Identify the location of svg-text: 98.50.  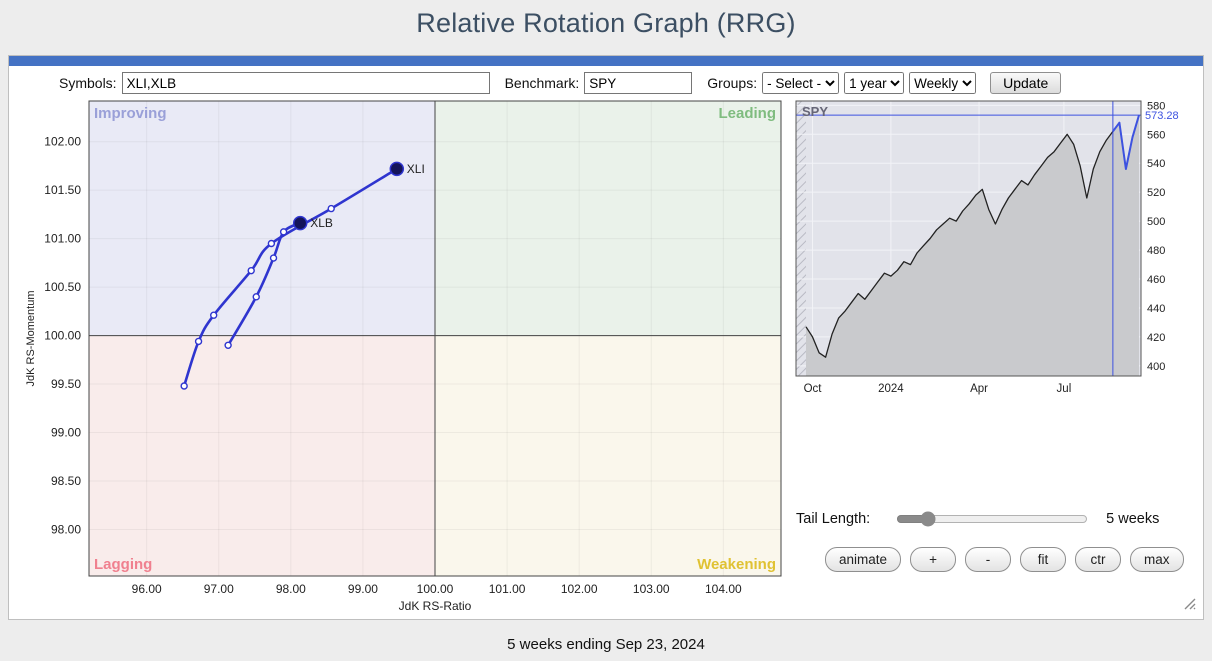
(66, 481).